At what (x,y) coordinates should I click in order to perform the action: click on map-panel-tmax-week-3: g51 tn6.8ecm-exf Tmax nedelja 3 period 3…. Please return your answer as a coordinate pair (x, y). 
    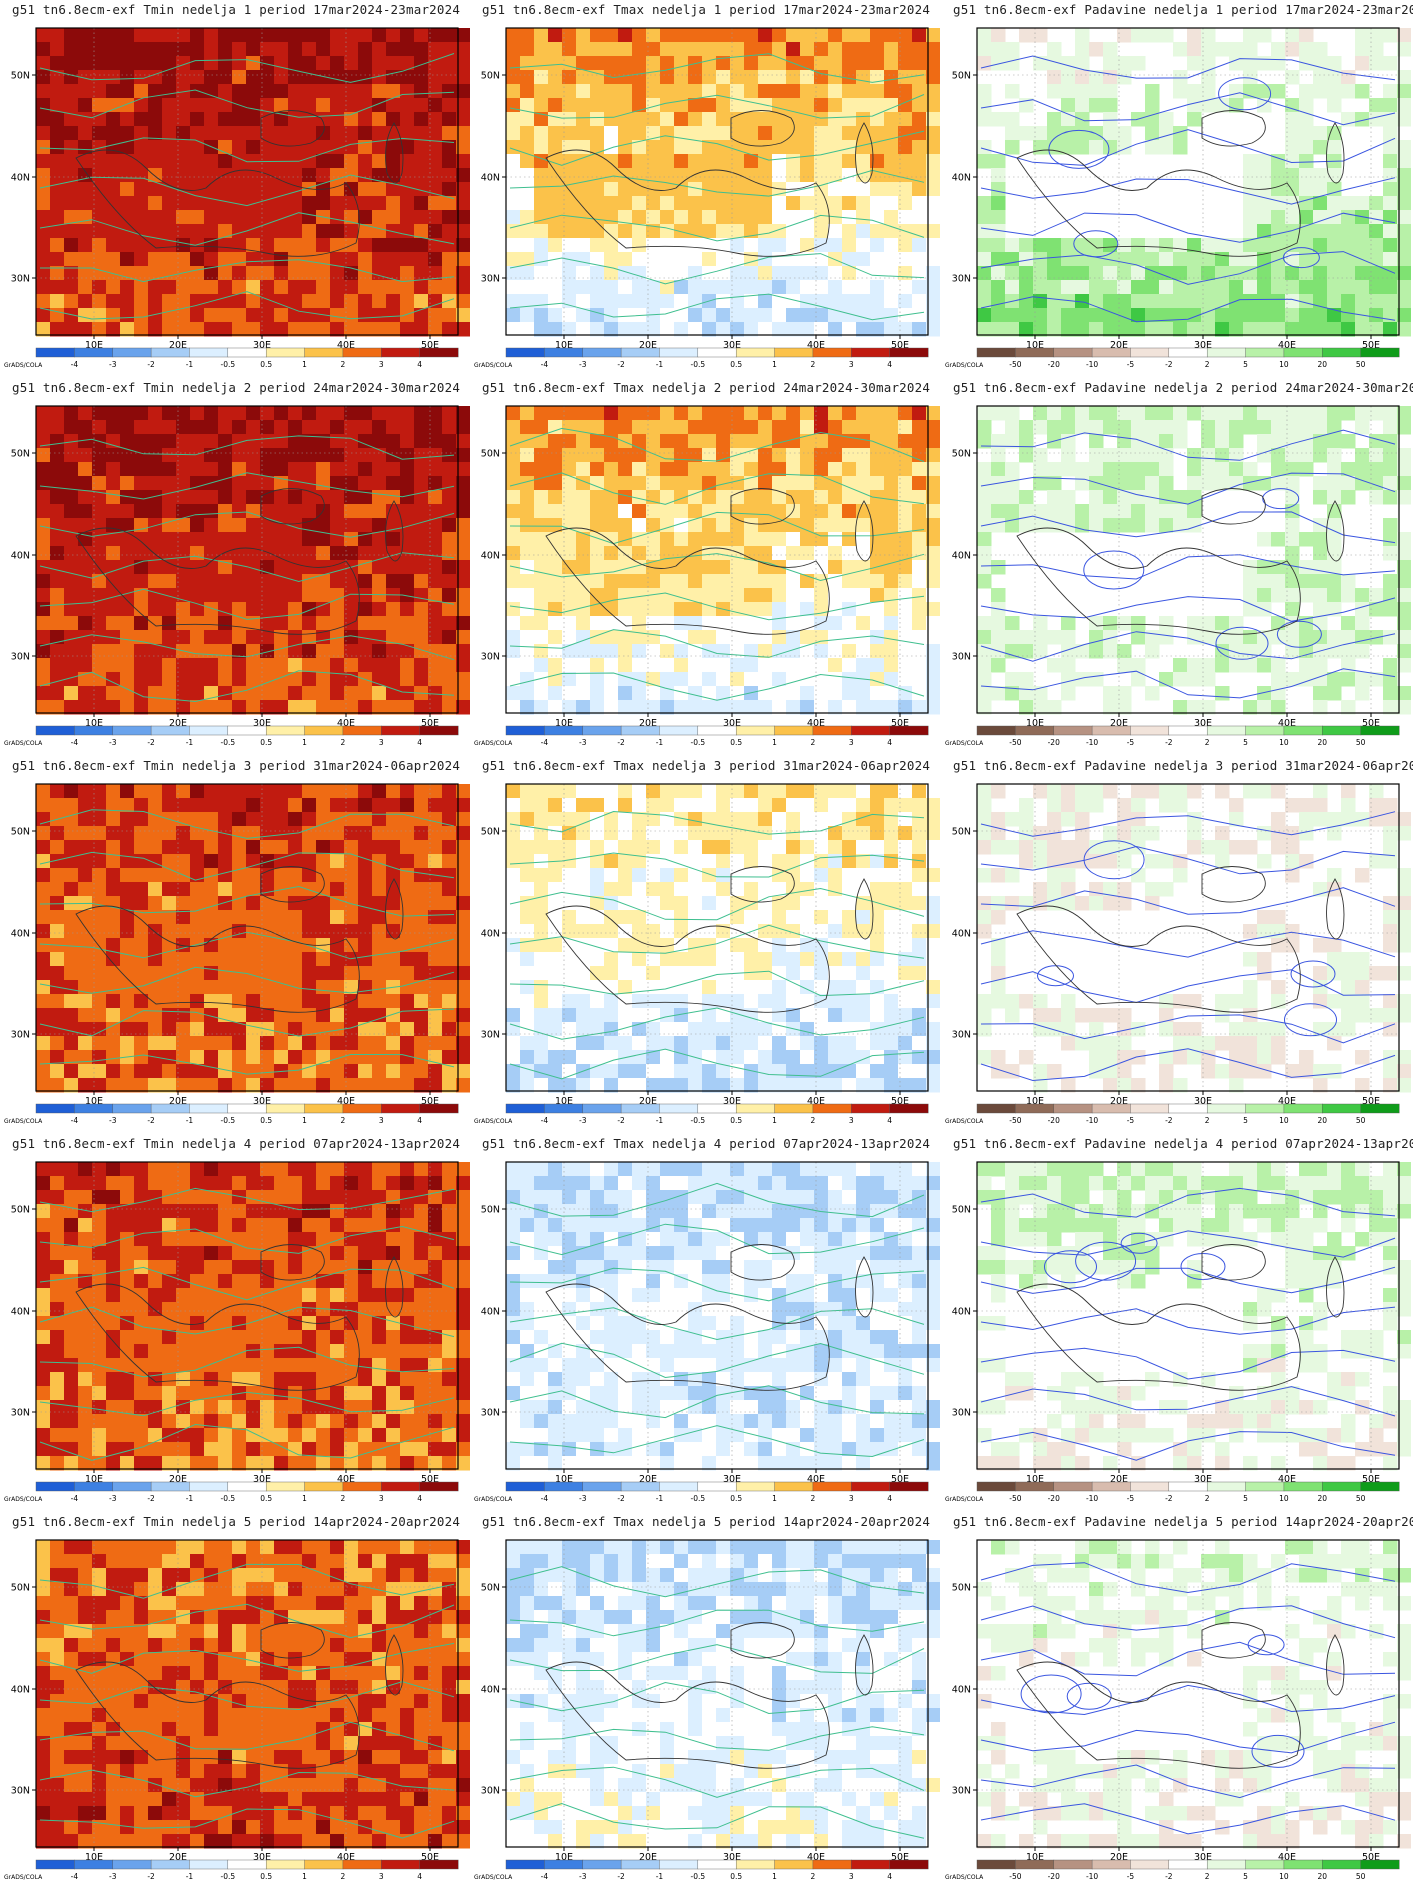
    Looking at the image, I should click on (705, 945).